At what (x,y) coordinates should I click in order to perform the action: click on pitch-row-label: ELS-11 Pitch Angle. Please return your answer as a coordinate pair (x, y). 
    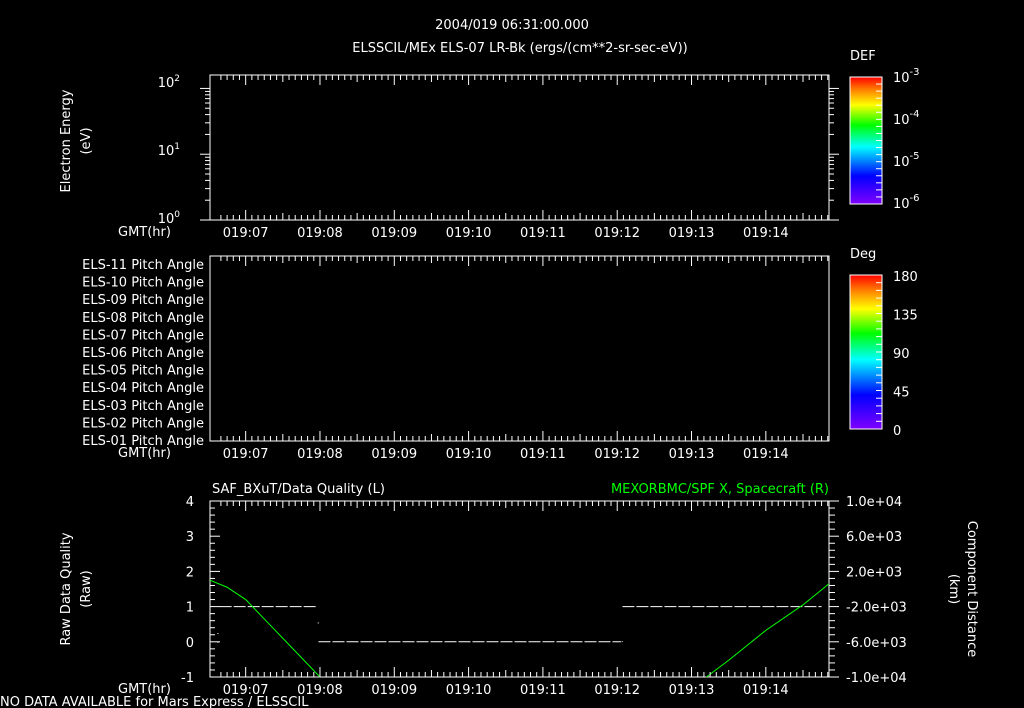
    Looking at the image, I should click on (143, 265).